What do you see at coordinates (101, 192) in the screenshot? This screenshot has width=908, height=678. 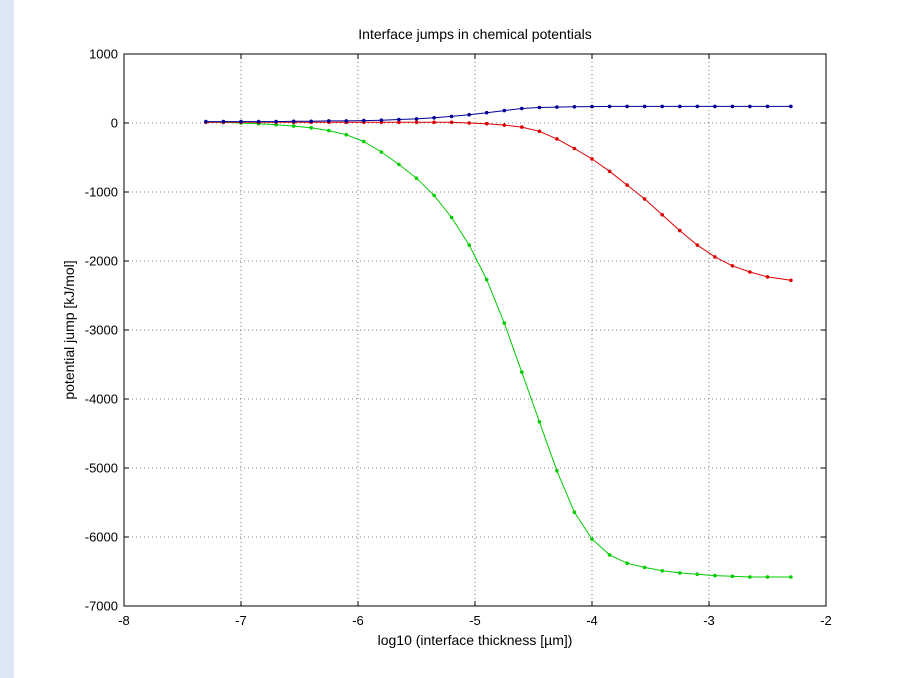 I see `y-tick-label: -1000` at bounding box center [101, 192].